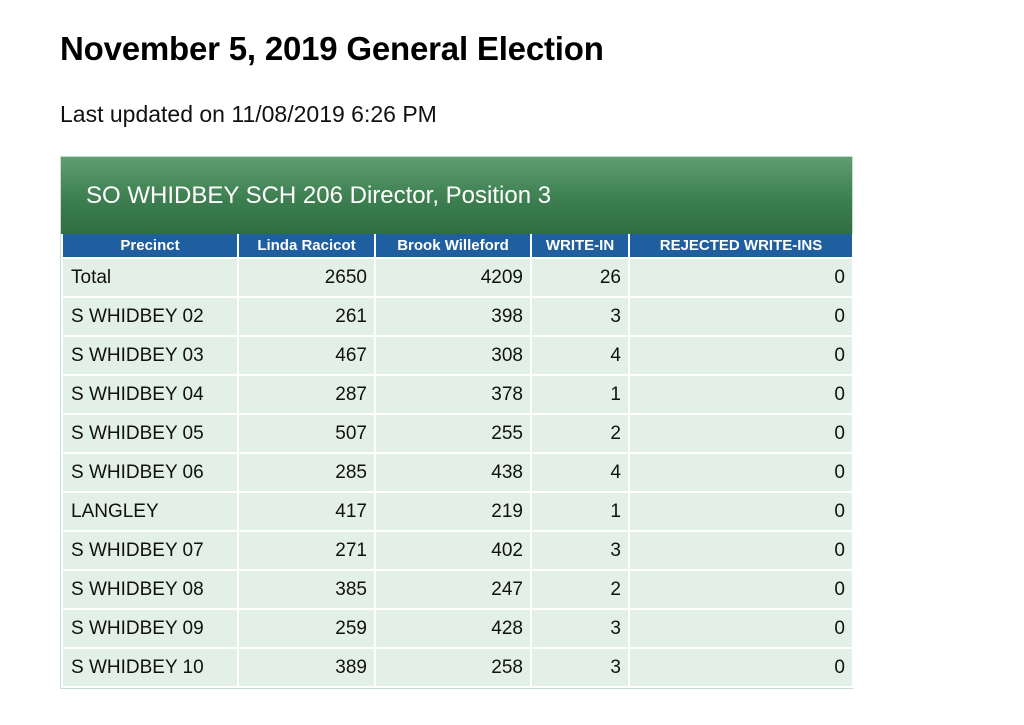 Image resolution: width=1024 pixels, height=725 pixels. I want to click on brook-willeford-votes-cell: 398, so click(453, 316).